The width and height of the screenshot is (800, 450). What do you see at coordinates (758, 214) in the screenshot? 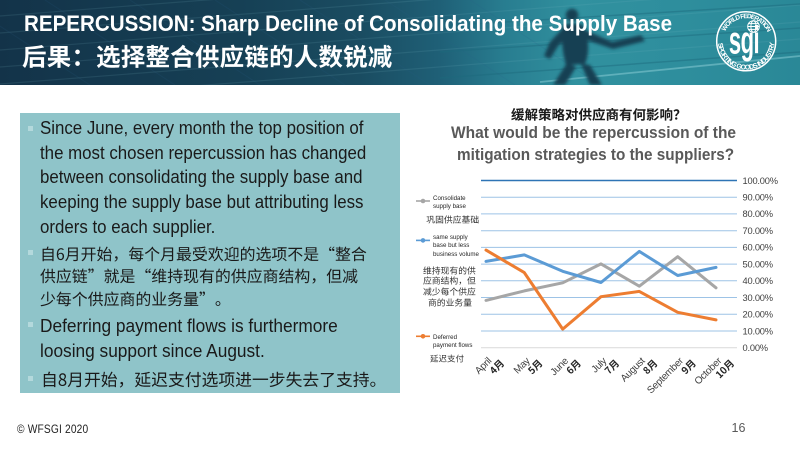
I see `svg-text: 80.00%` at bounding box center [758, 214].